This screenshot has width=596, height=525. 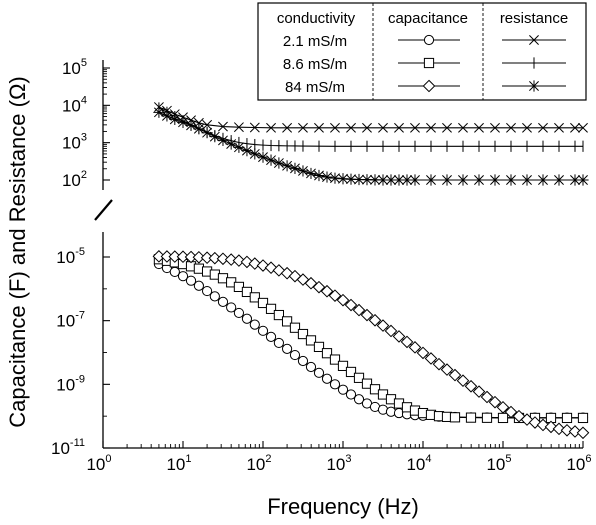 What do you see at coordinates (343, 506) in the screenshot?
I see `x-axis-title: Frequency (Hz)` at bounding box center [343, 506].